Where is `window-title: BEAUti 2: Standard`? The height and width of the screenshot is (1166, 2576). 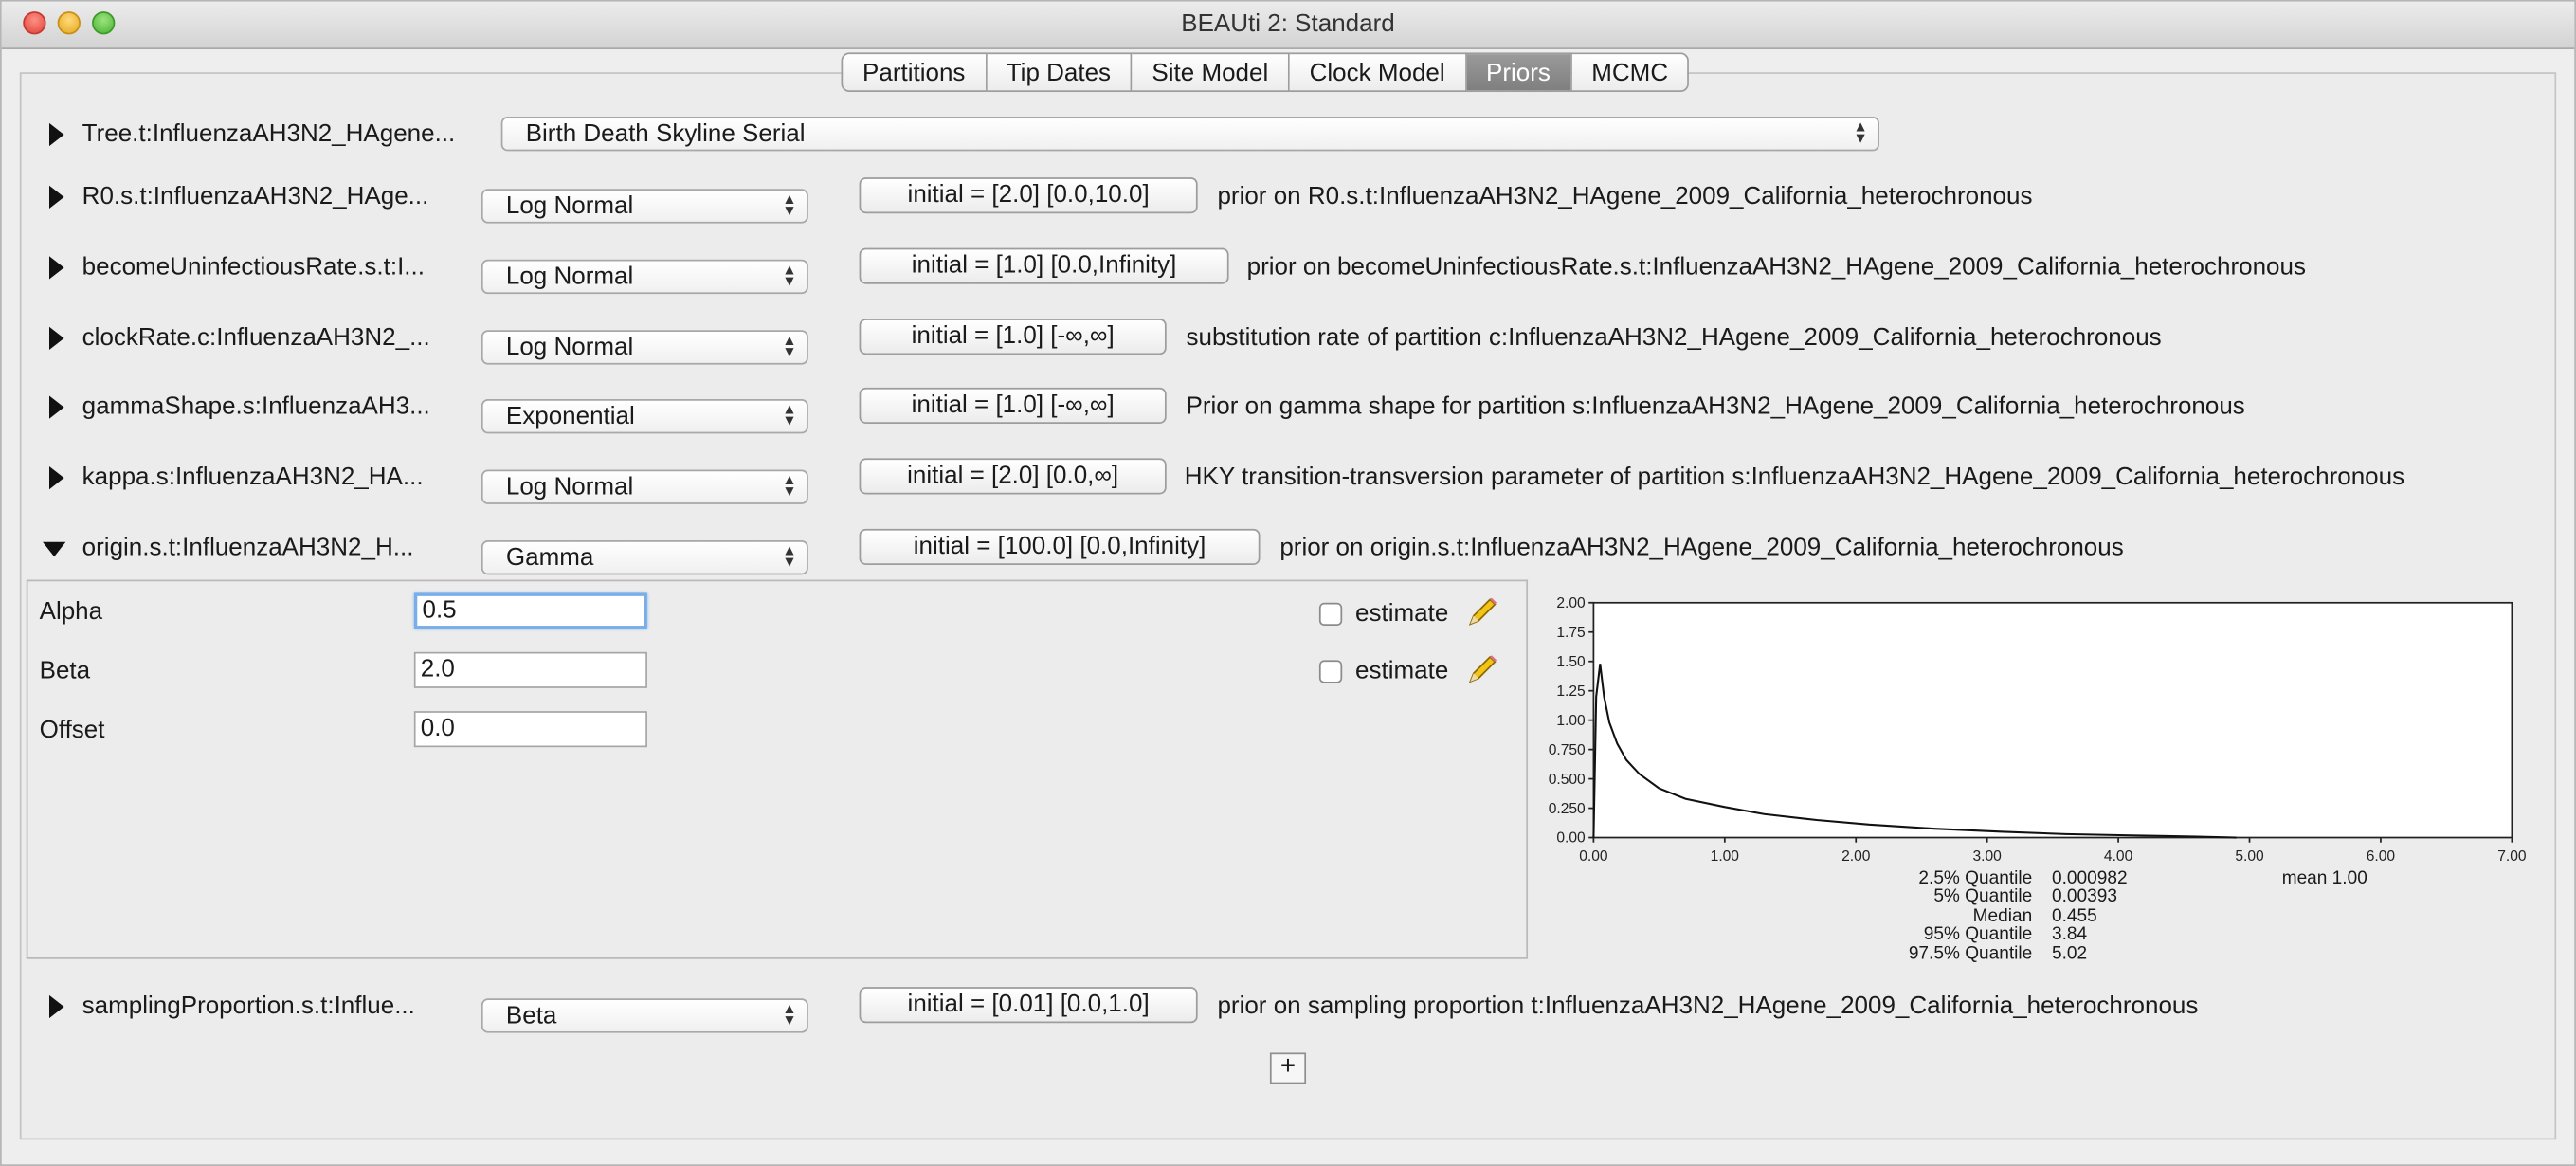 window-title: BEAUti 2: Standard is located at coordinates (1288, 24).